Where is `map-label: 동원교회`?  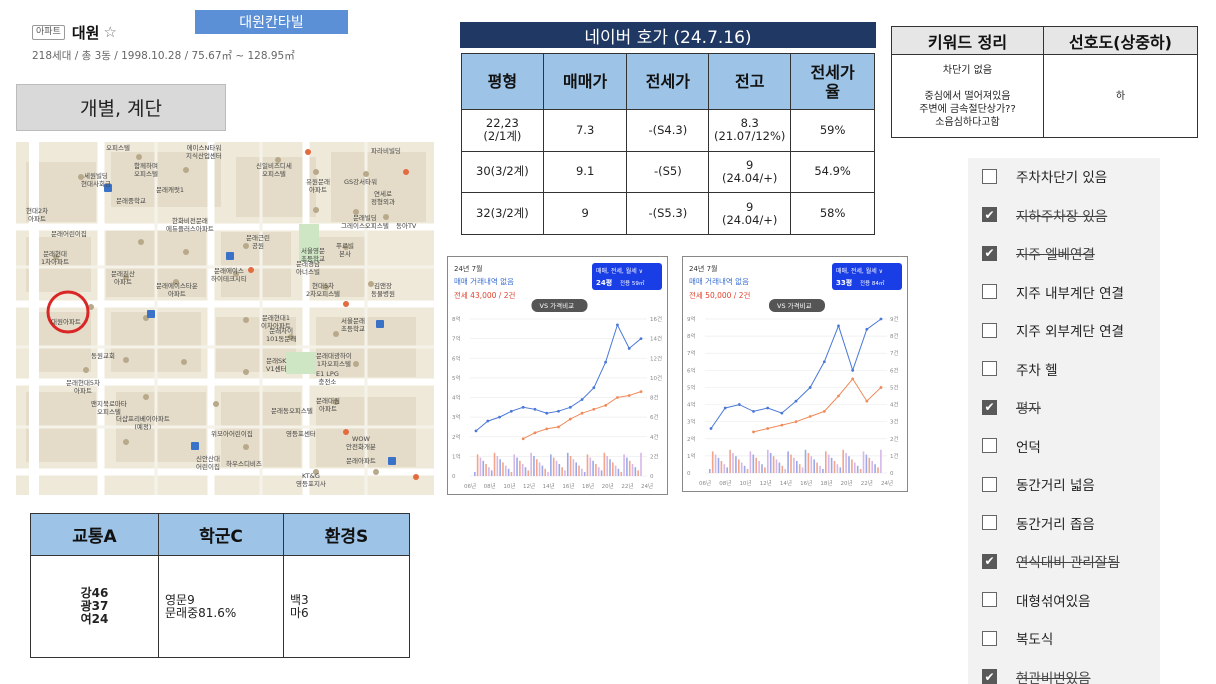
map-label: 동원교회 is located at coordinates (103, 356).